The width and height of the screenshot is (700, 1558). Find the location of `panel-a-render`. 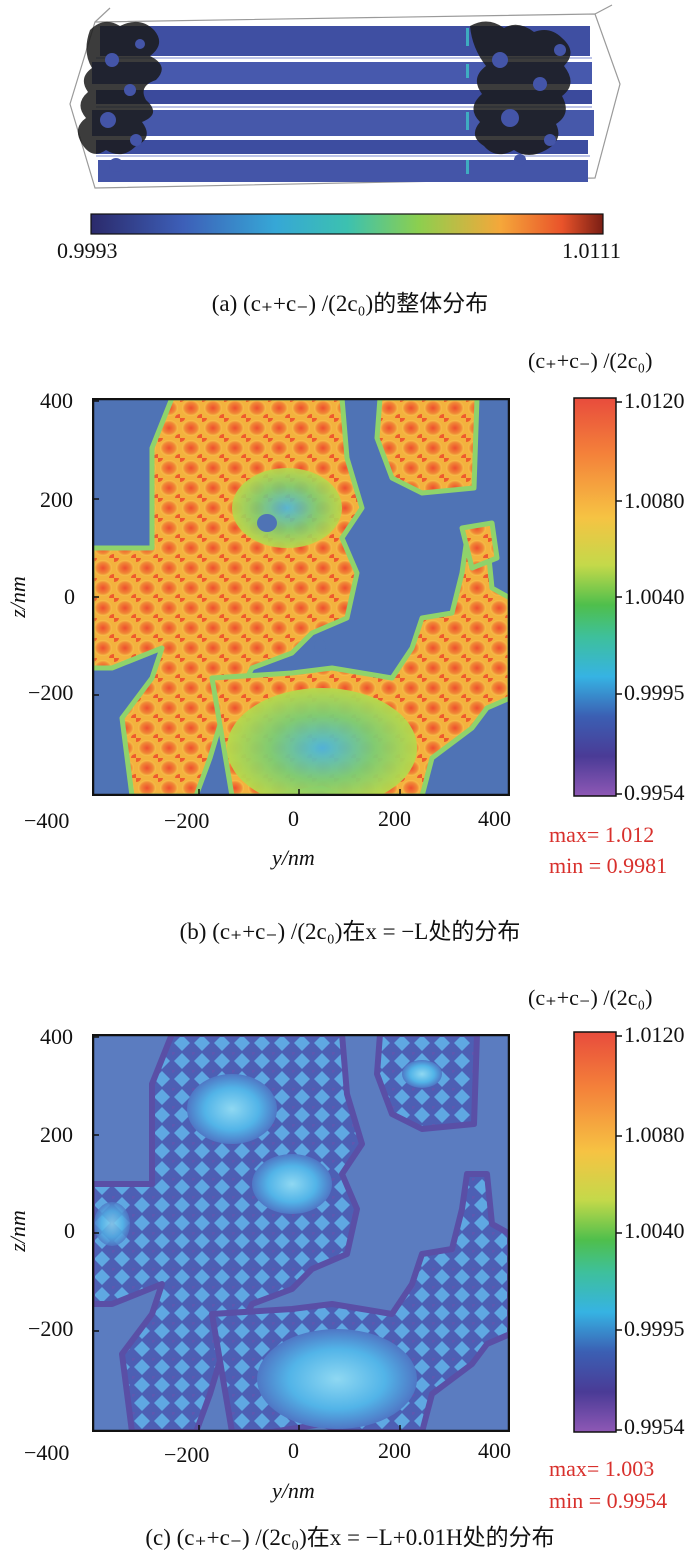

panel-a-render is located at coordinates (345, 96).